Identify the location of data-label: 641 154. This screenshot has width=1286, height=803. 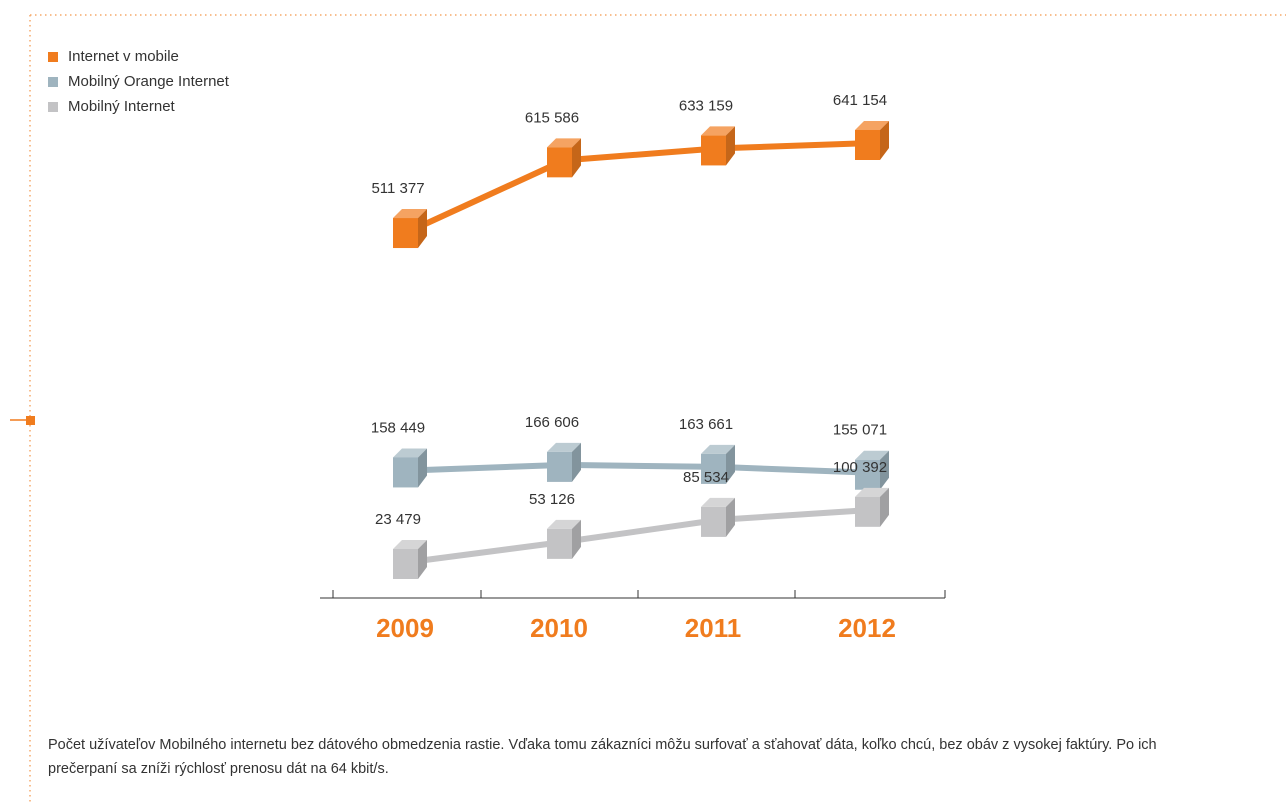
(860, 100).